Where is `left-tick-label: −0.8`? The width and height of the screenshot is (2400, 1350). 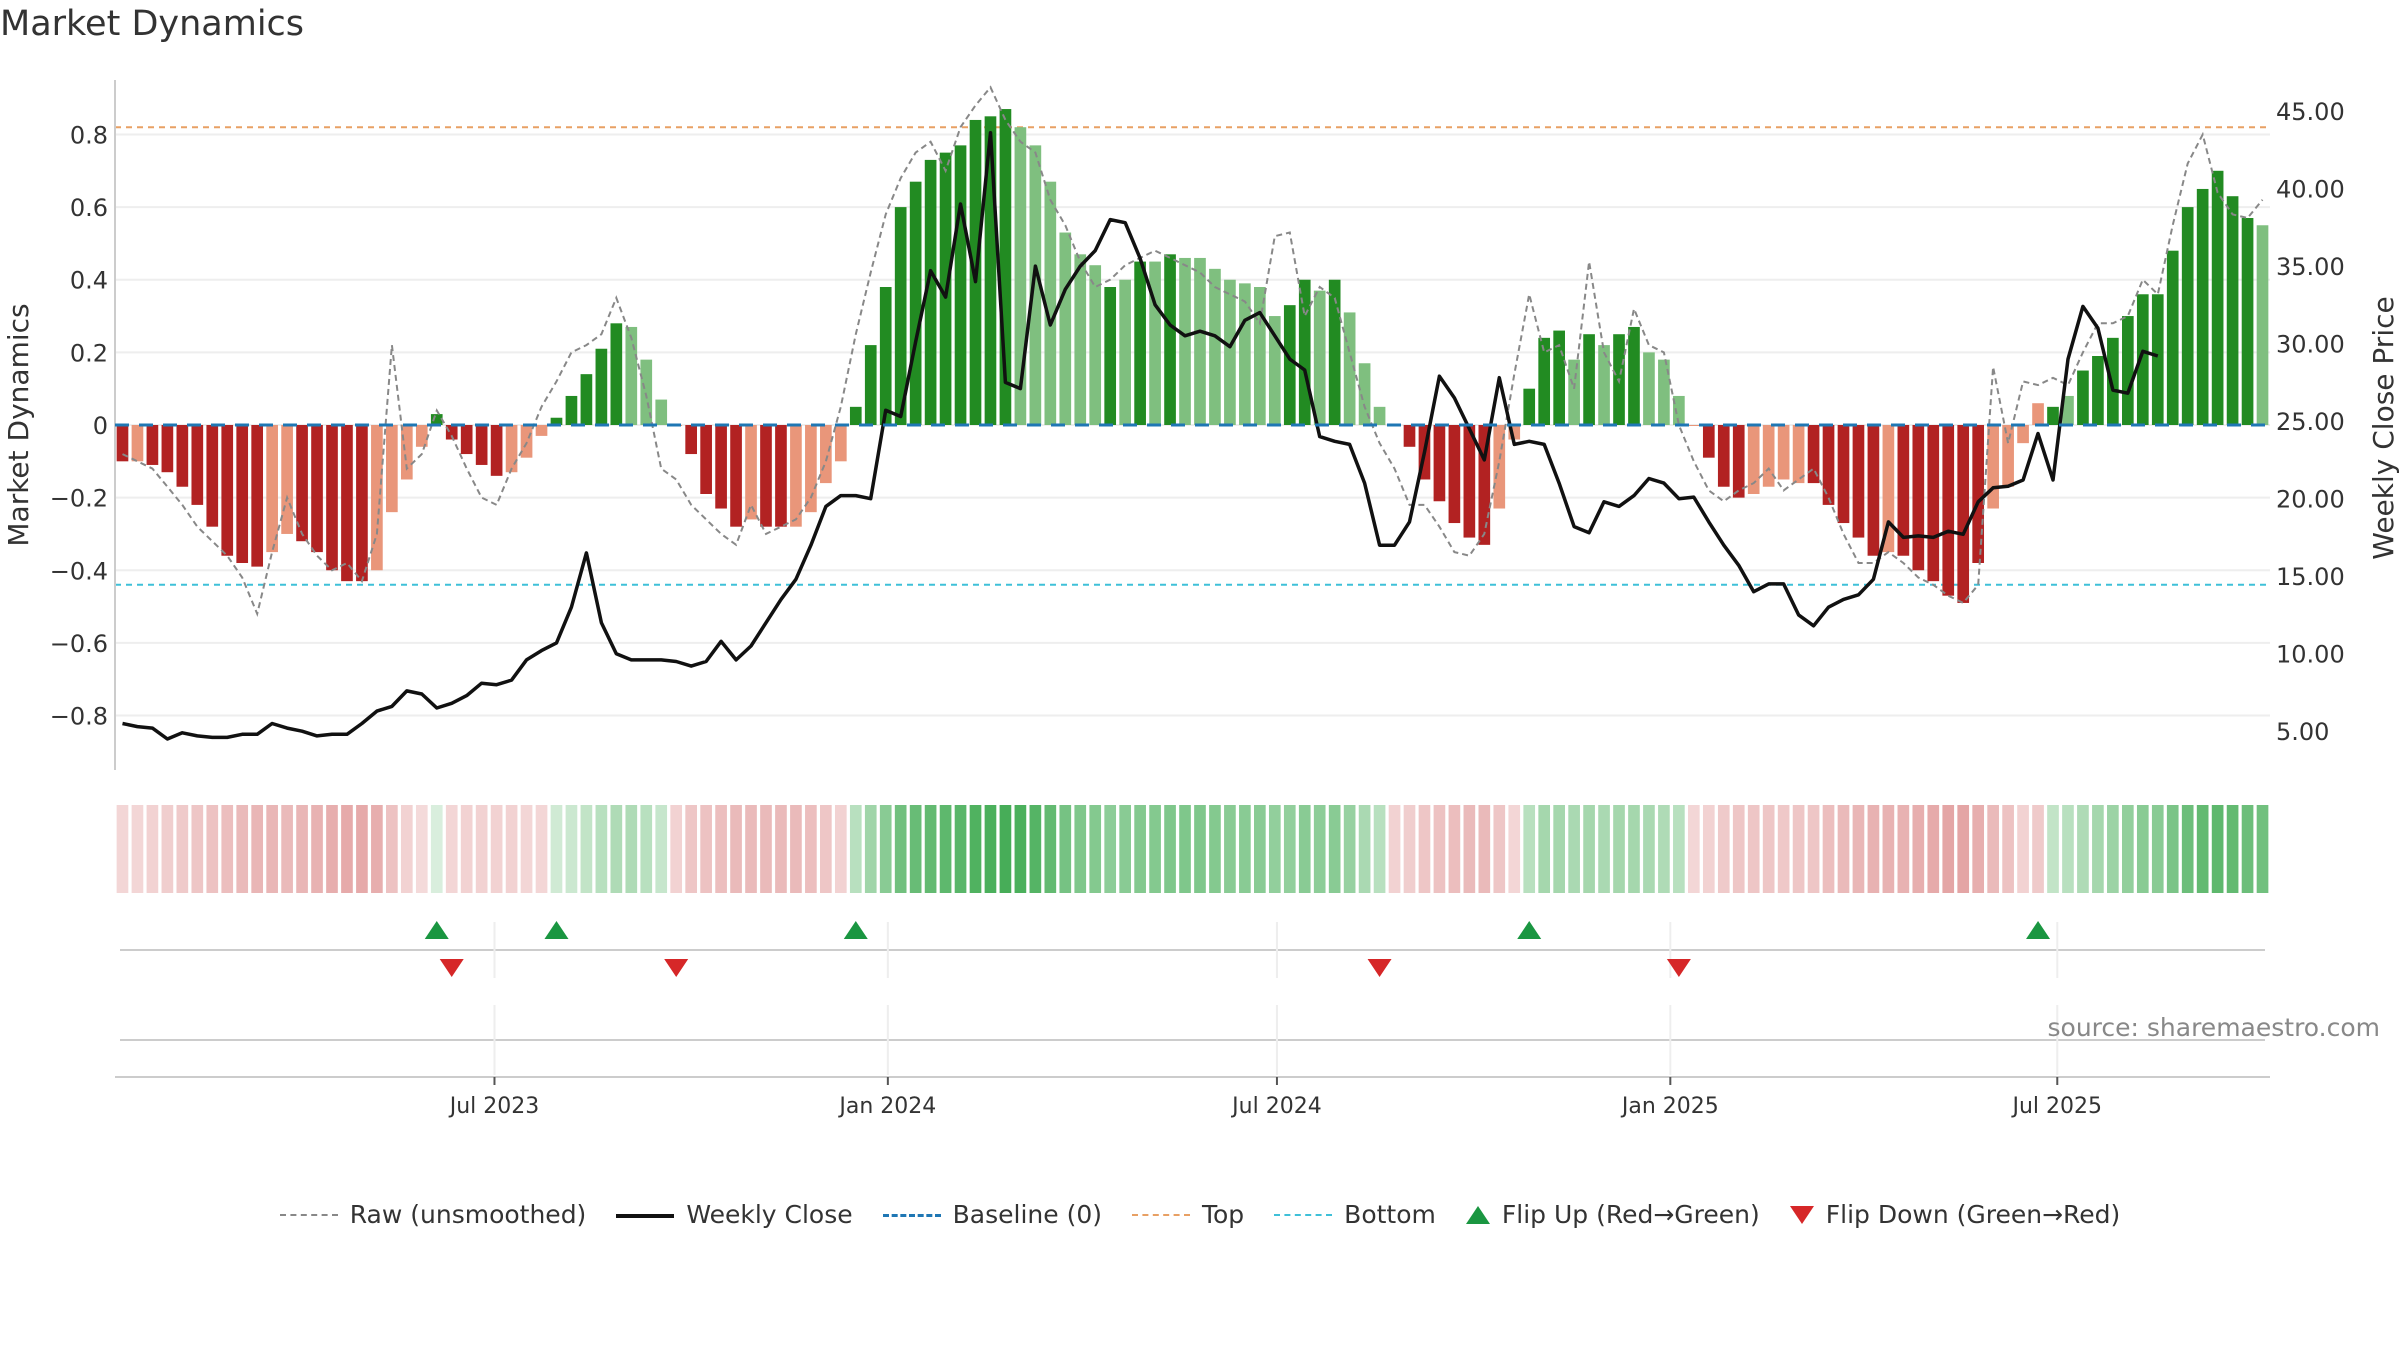
left-tick-label: −0.8 is located at coordinates (79, 717).